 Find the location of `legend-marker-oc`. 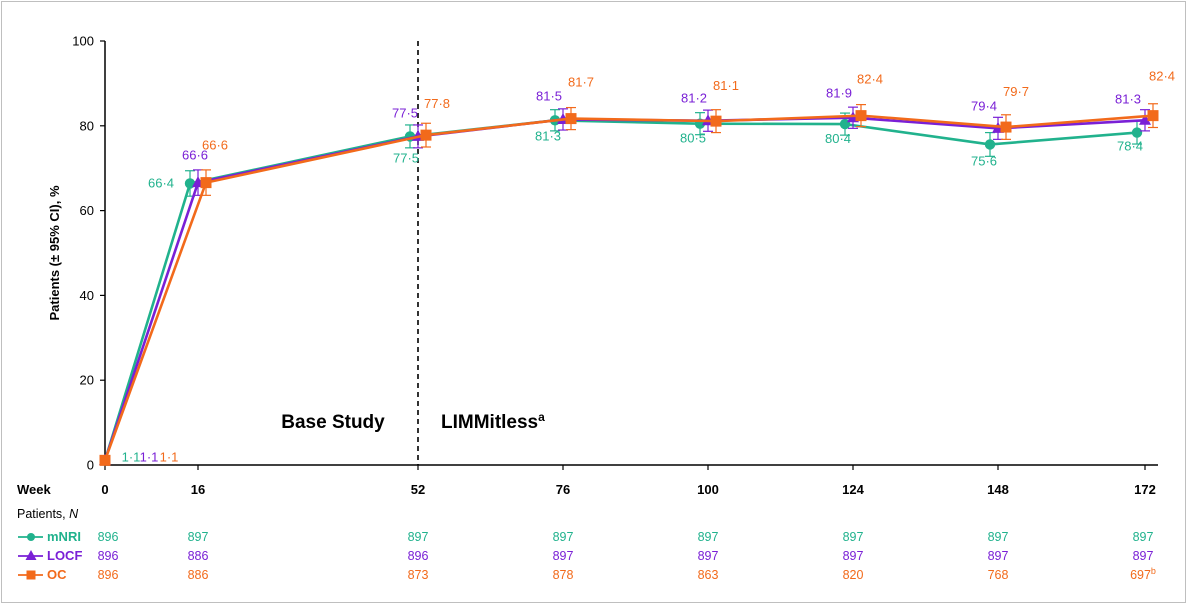

legend-marker-oc is located at coordinates (31, 575).